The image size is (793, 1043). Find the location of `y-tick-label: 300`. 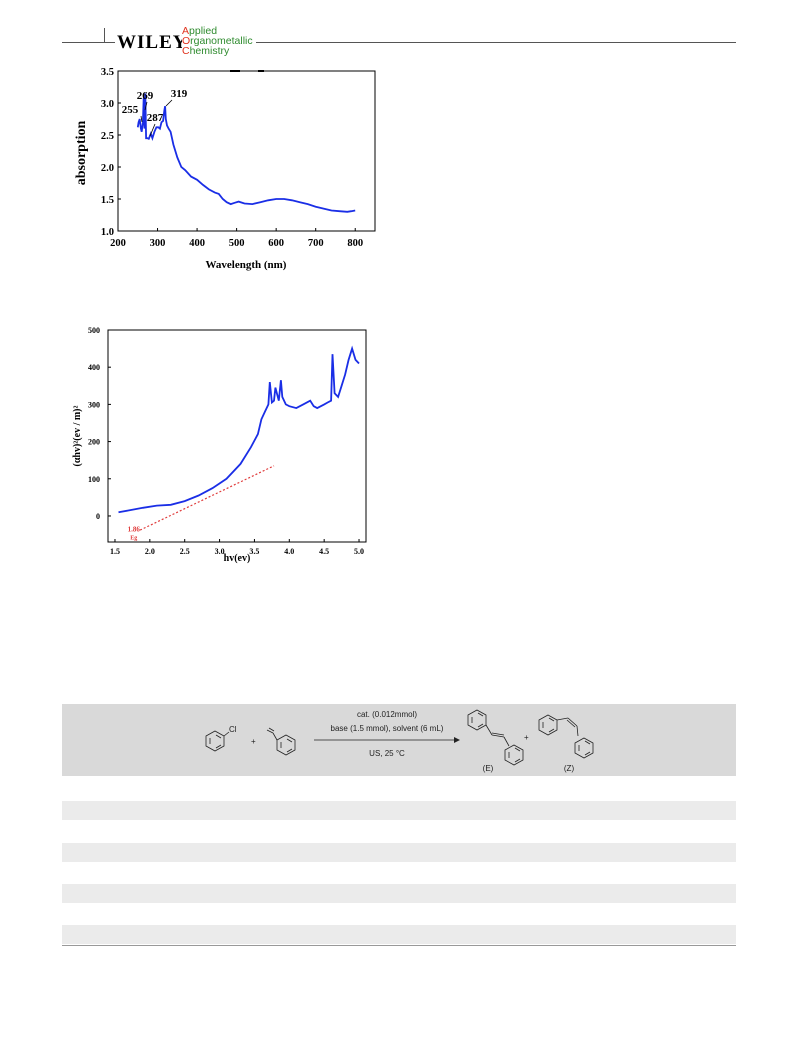

y-tick-label: 300 is located at coordinates (94, 404).